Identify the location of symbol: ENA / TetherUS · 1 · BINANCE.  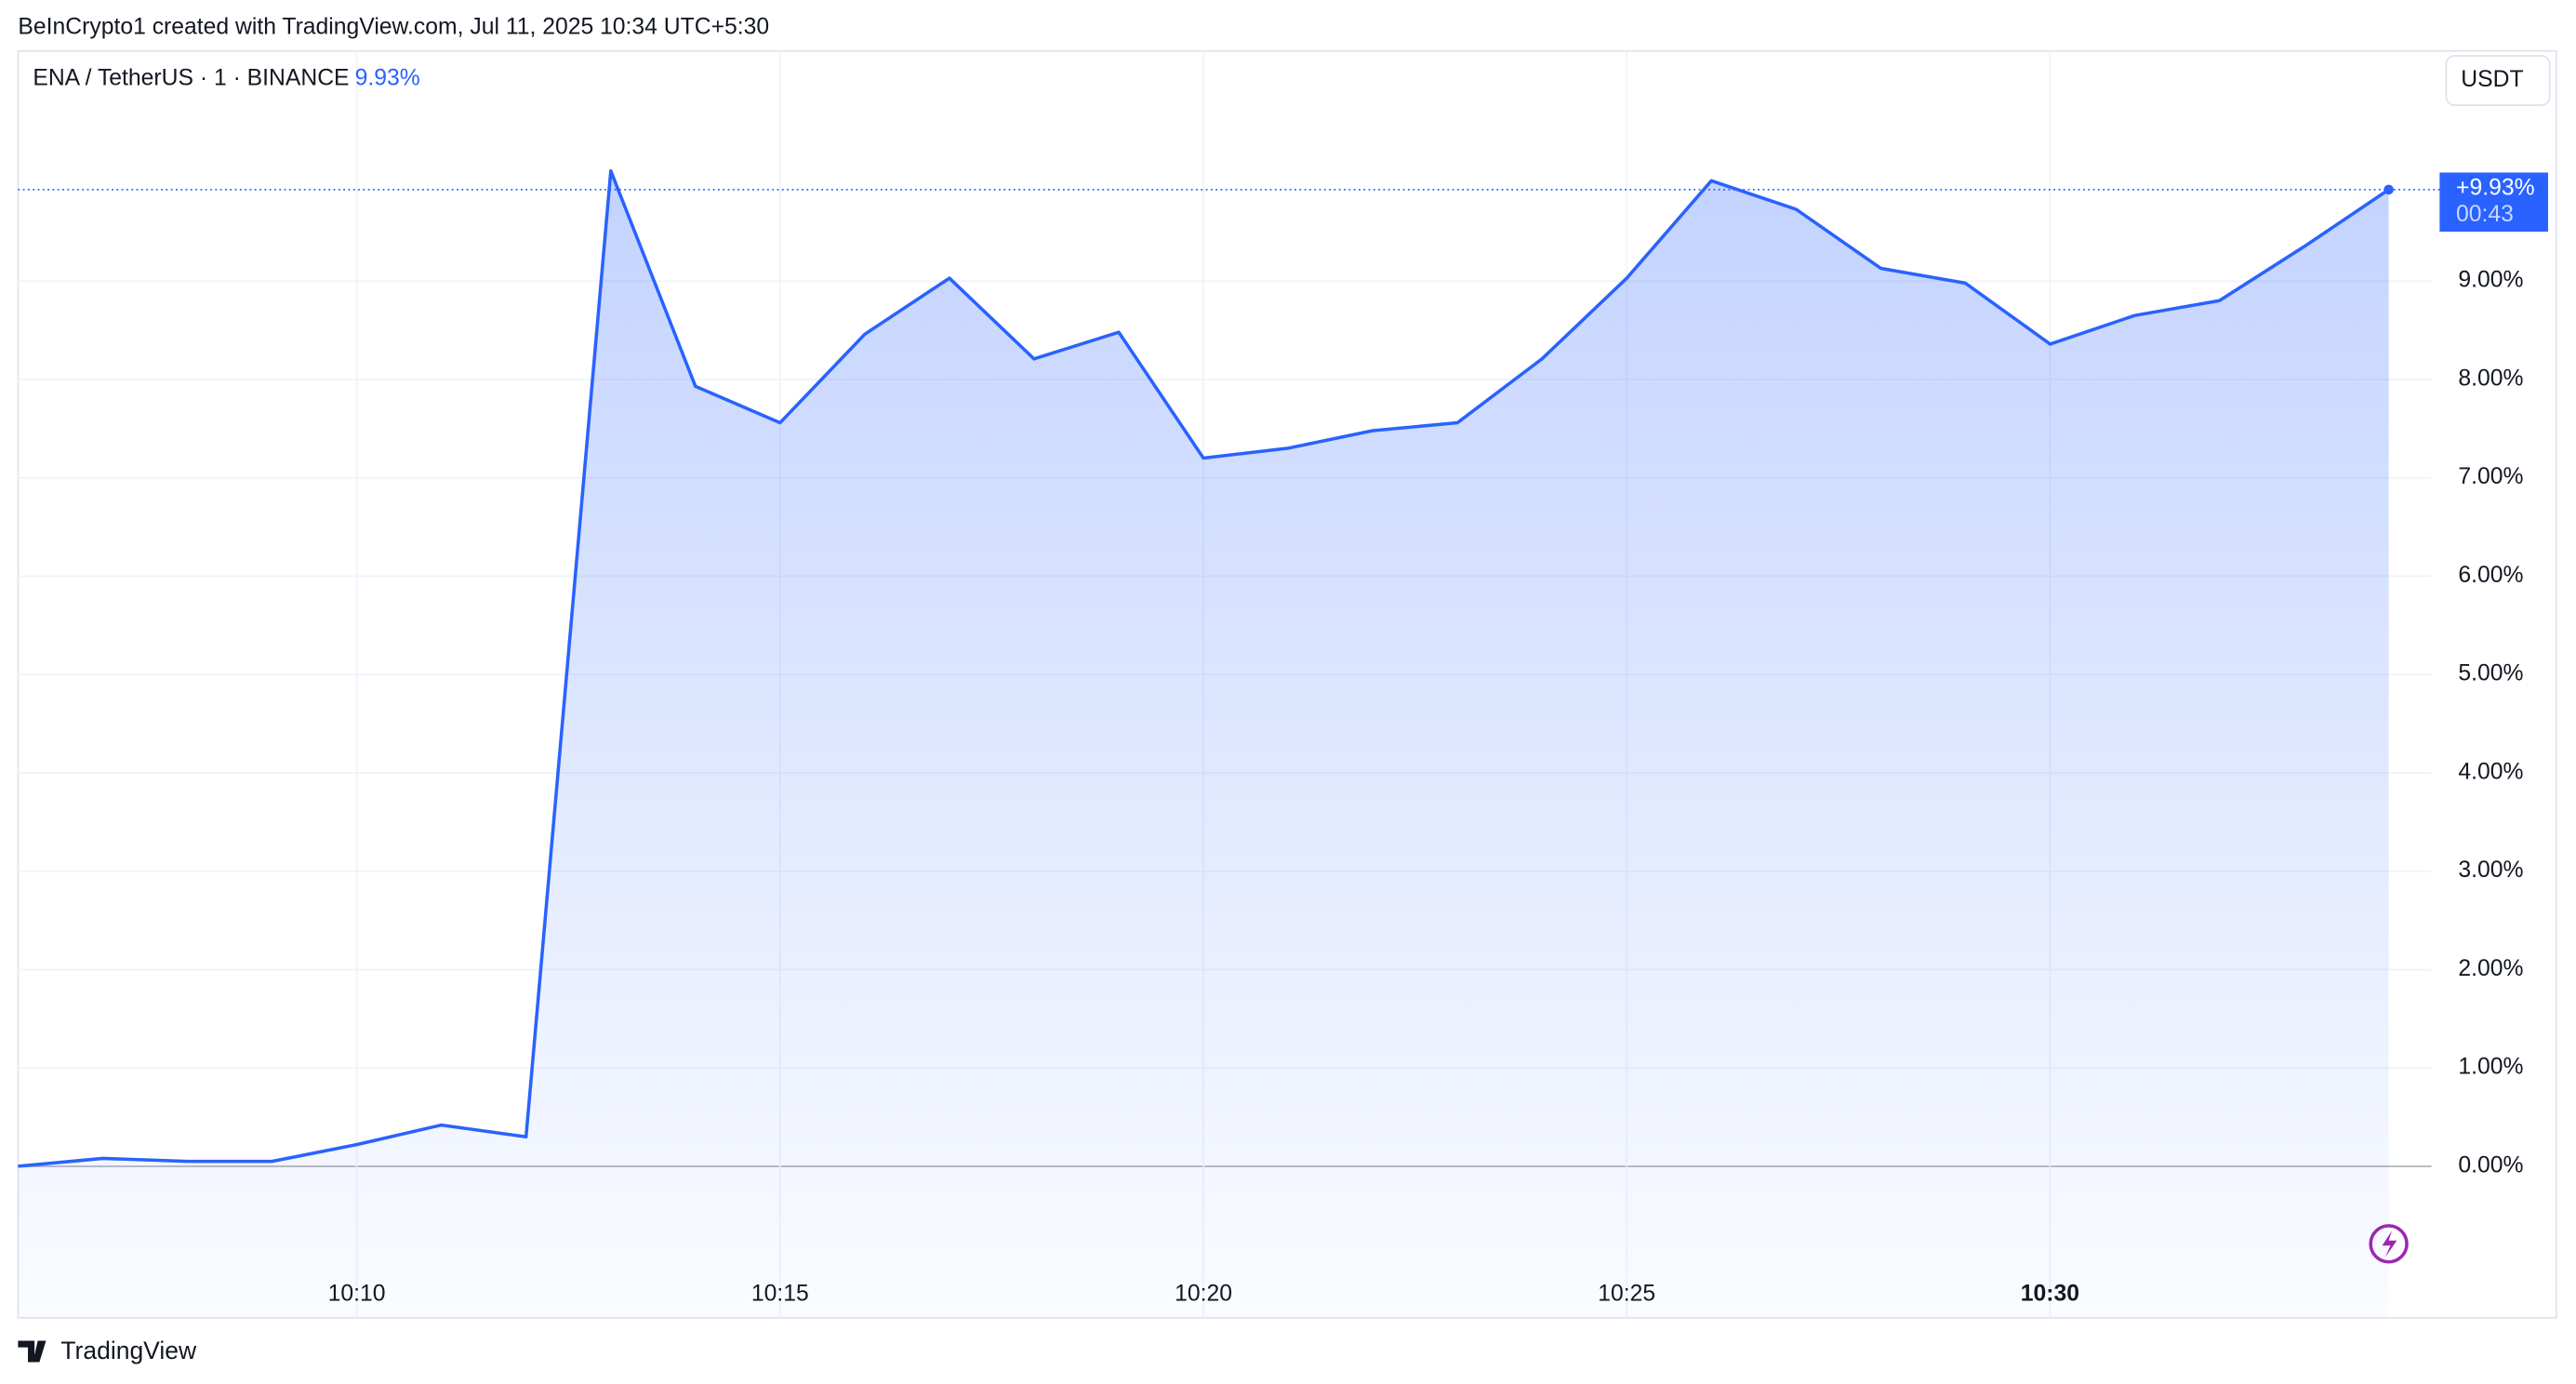
(191, 77).